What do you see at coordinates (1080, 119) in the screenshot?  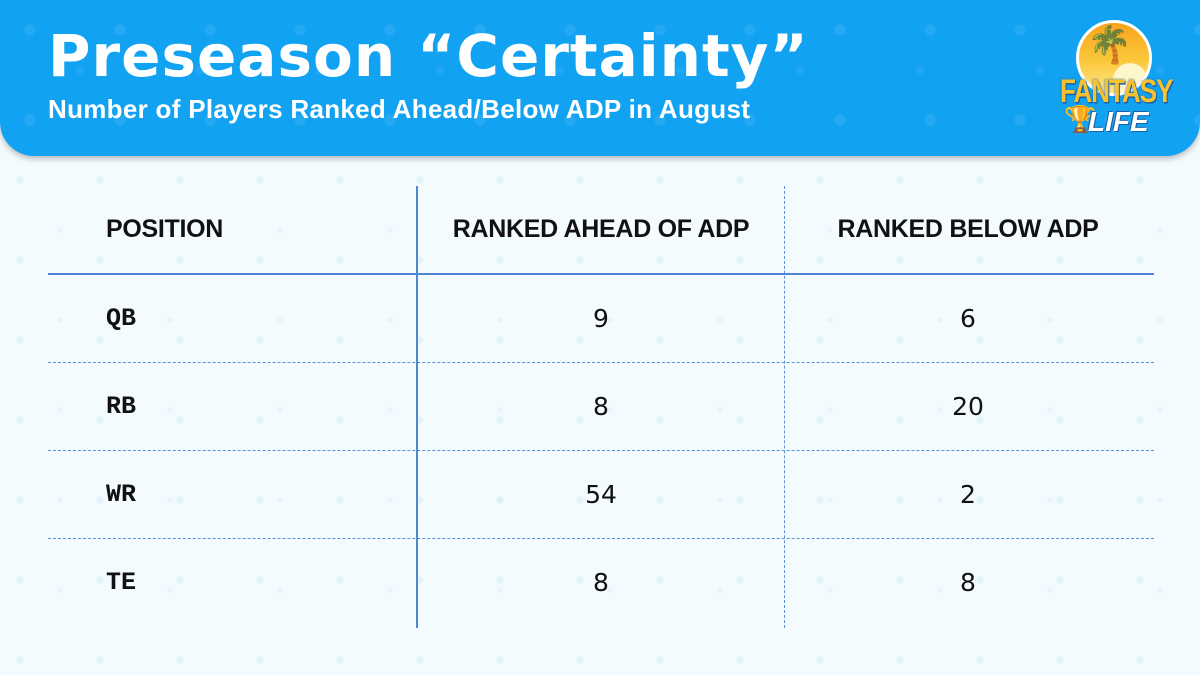 I see `trophy-icon: 🏆` at bounding box center [1080, 119].